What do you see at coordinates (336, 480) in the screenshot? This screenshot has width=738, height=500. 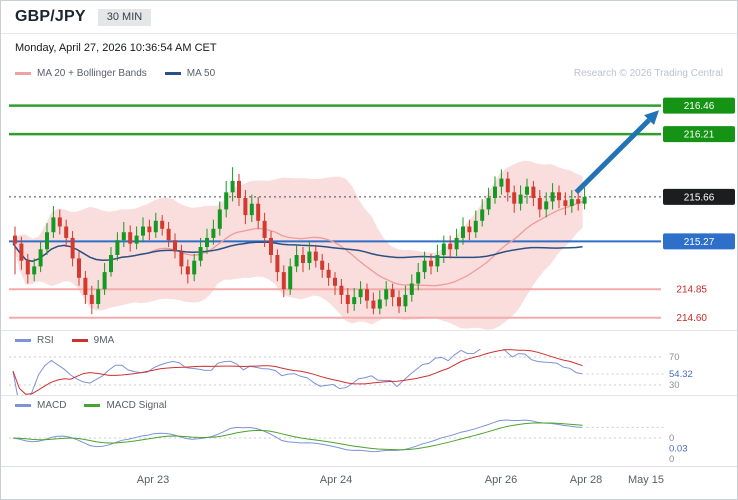 I see `x-axis-label: Apr 24` at bounding box center [336, 480].